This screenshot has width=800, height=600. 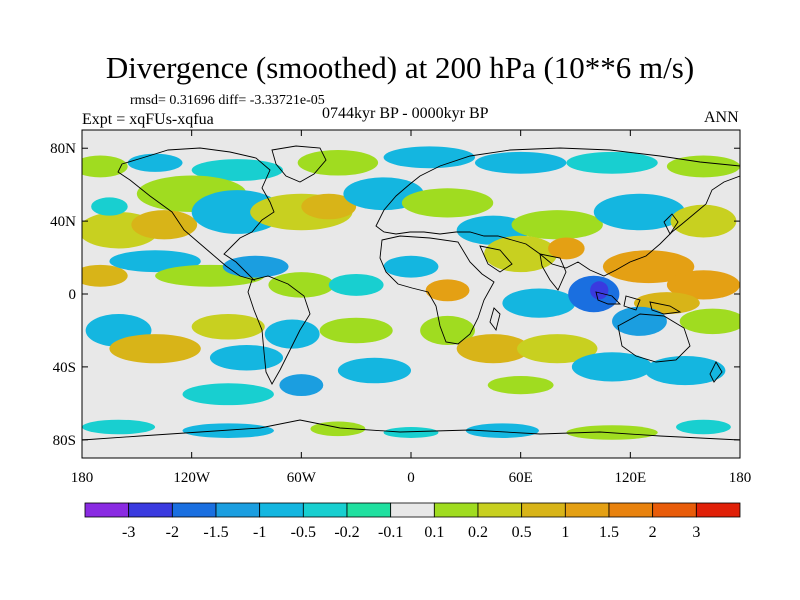 I want to click on colorbar-label: 0.5, so click(x=522, y=532).